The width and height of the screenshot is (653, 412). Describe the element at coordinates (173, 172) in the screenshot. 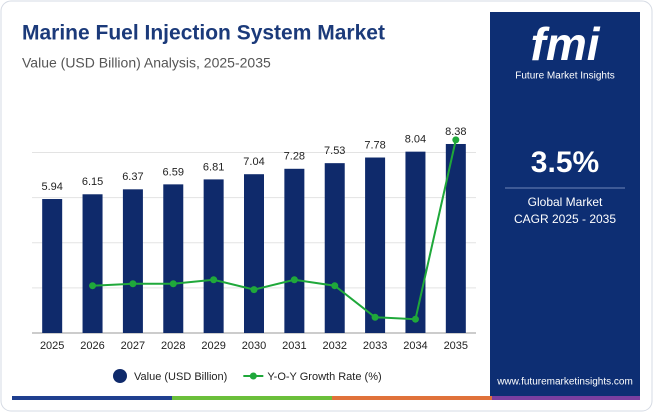

I see `data-label: 6.59` at that location.